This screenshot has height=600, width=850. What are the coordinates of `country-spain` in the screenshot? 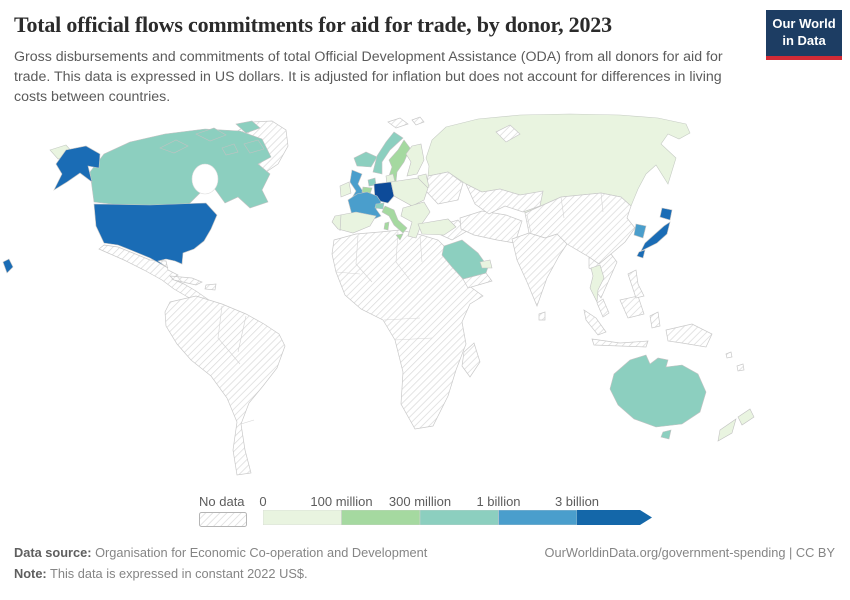 It's located at (354, 222).